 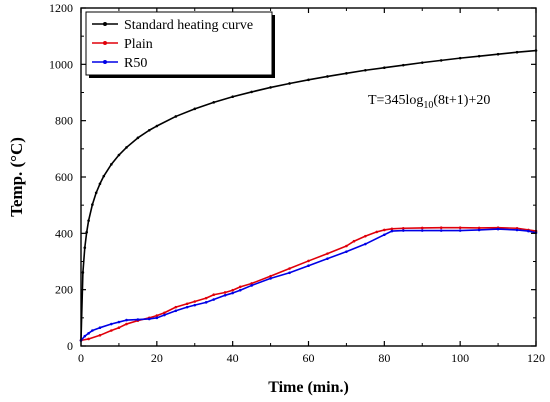 What do you see at coordinates (16, 177) in the screenshot?
I see `y-axis-title: Temp. (°C)` at bounding box center [16, 177].